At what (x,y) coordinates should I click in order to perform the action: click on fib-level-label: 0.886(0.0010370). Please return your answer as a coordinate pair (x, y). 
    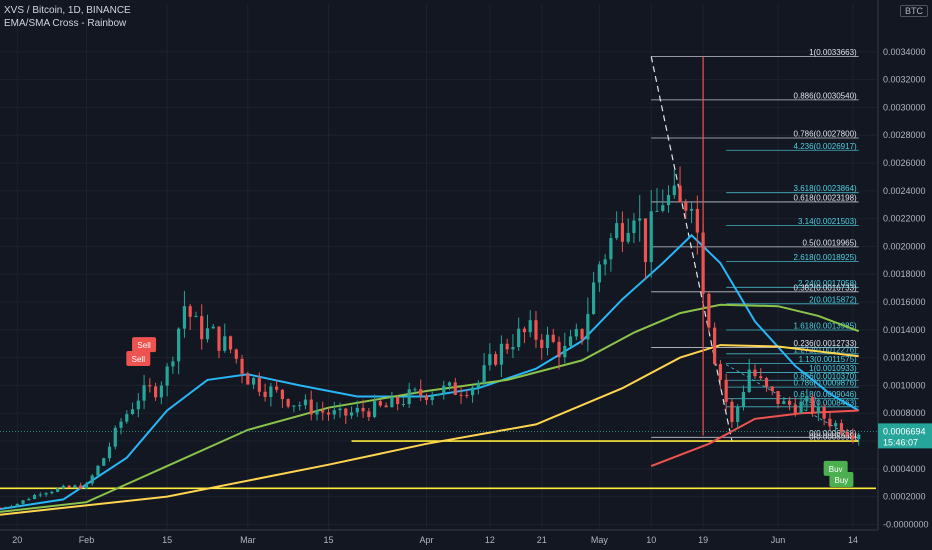
    Looking at the image, I should click on (826, 376).